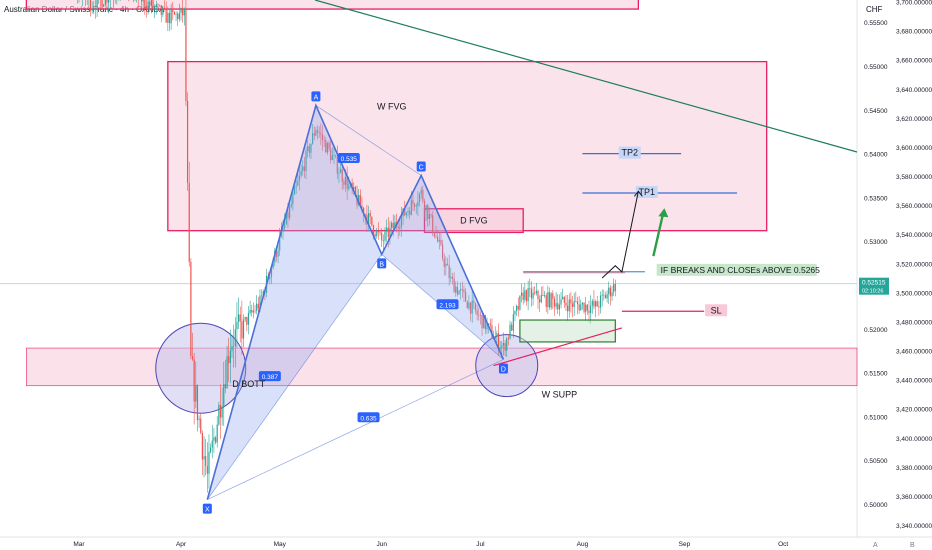 The height and width of the screenshot is (550, 932). What do you see at coordinates (914, 293) in the screenshot?
I see `secondary-tick-label: 3,500.00000` at bounding box center [914, 293].